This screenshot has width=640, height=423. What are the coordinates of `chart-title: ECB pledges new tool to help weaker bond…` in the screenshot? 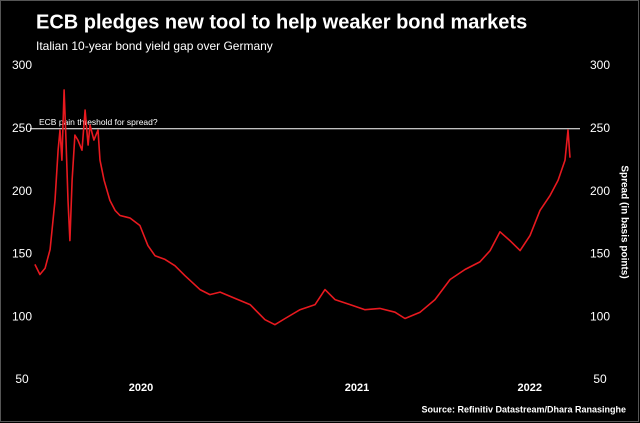 It's located at (281, 22).